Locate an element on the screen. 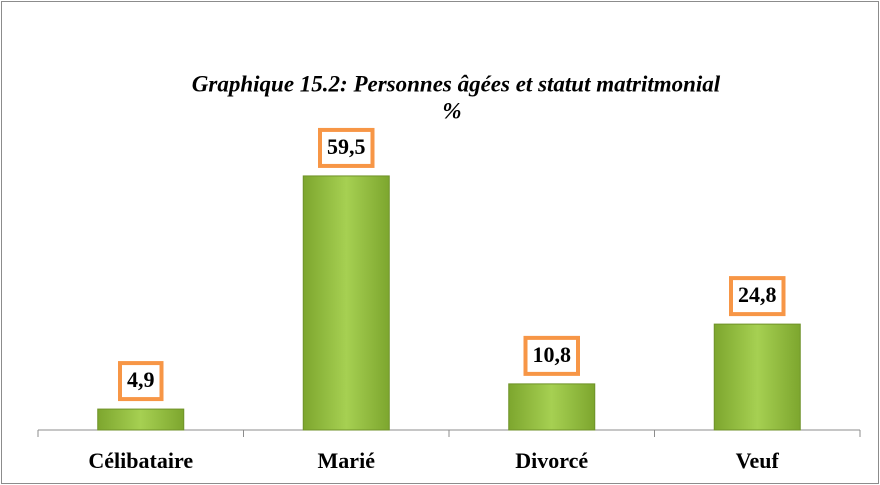  x-tick-label: Célibataire is located at coordinates (140, 460).